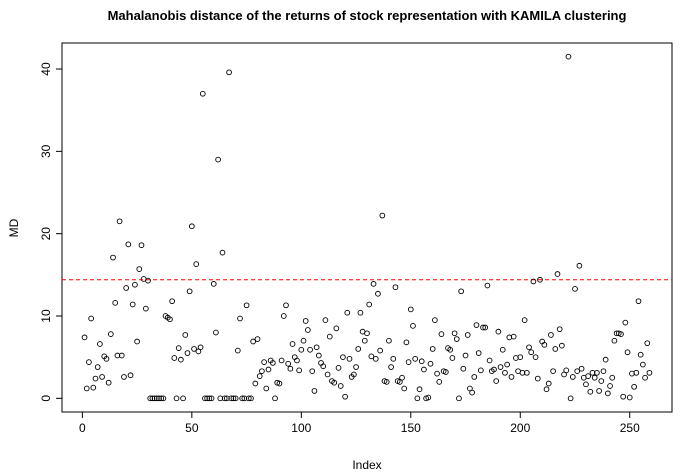  I want to click on x-axis-label: Index, so click(366, 465).